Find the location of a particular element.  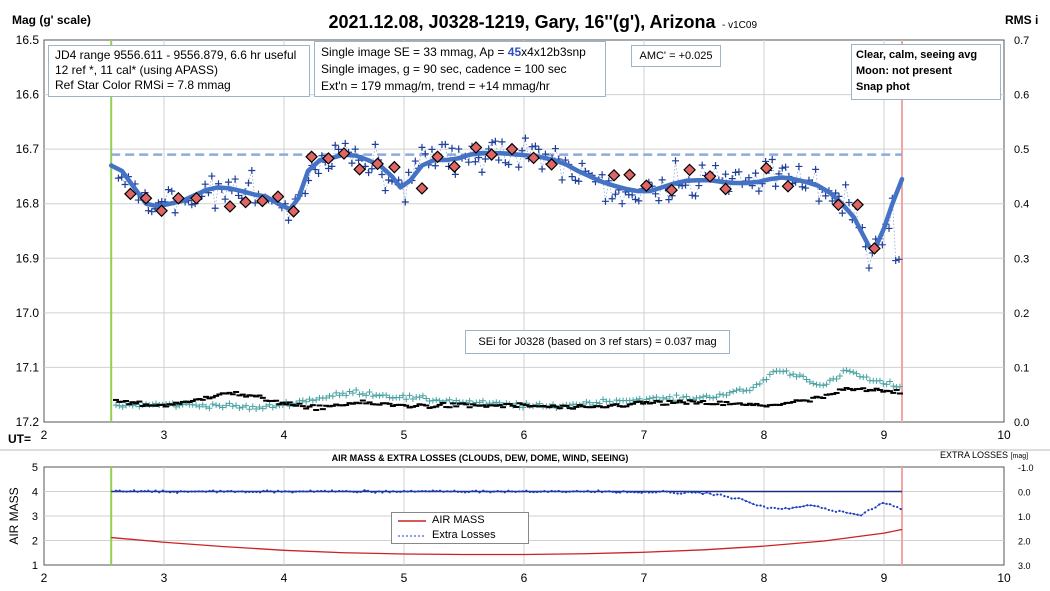

x-tick-label: 3 is located at coordinates (164, 435).